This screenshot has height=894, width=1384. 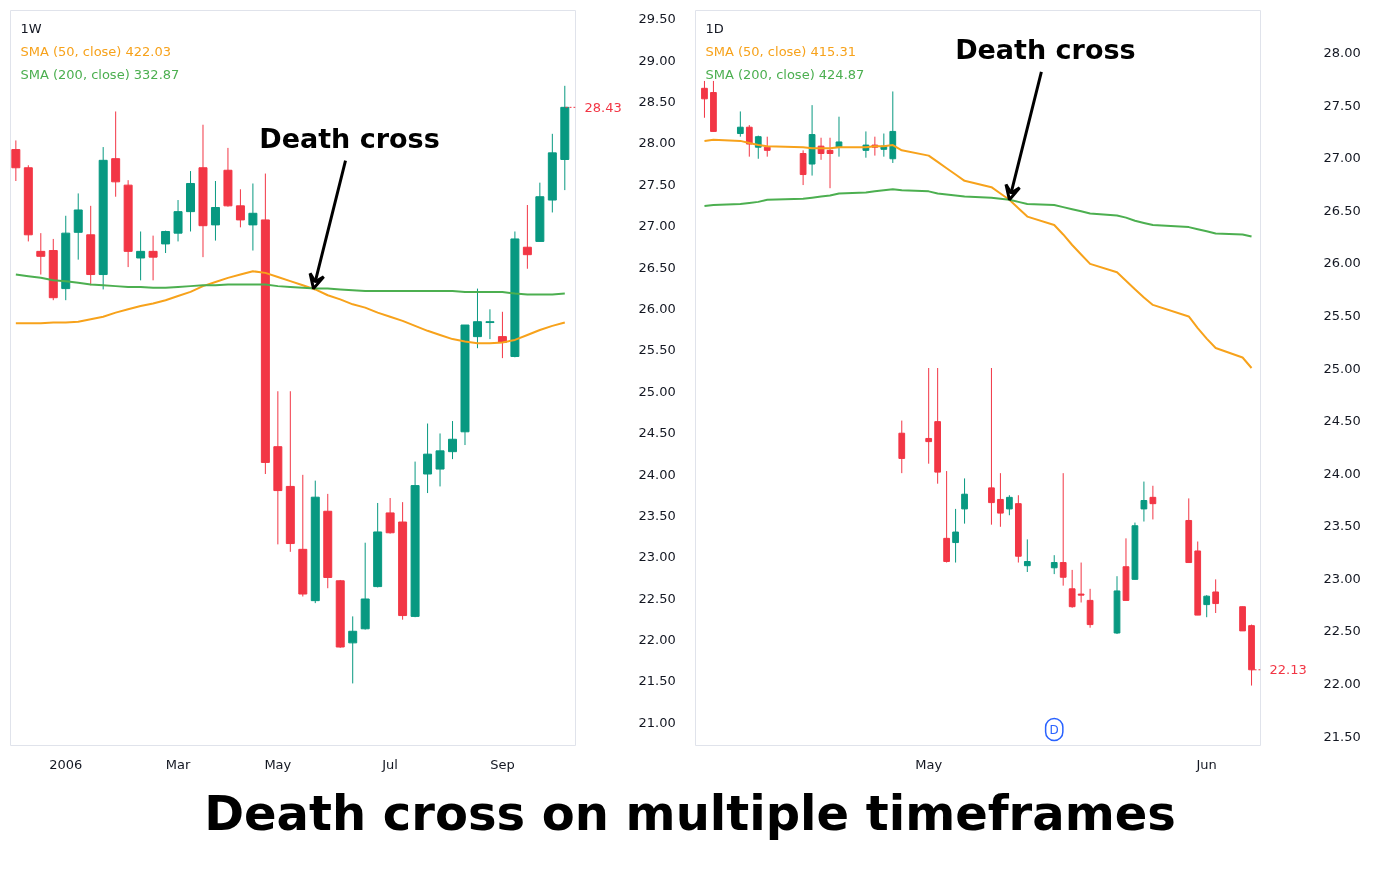 I want to click on y-tick-label: 28.50, so click(x=657, y=102).